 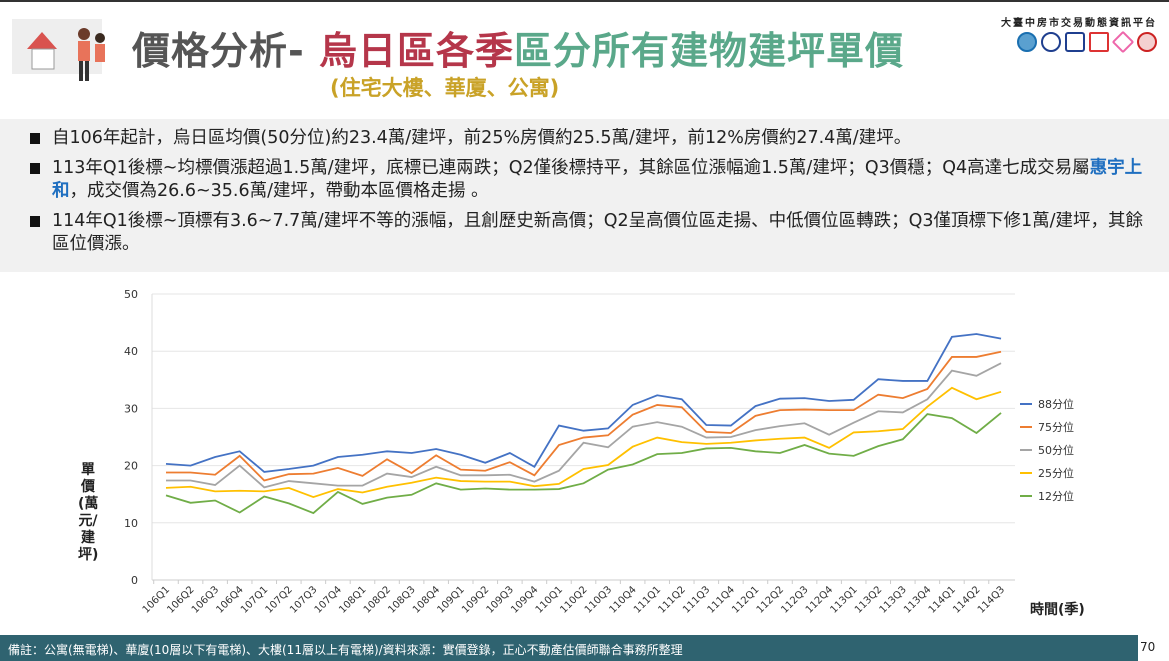 What do you see at coordinates (64, 49) in the screenshot?
I see `header-illustration` at bounding box center [64, 49].